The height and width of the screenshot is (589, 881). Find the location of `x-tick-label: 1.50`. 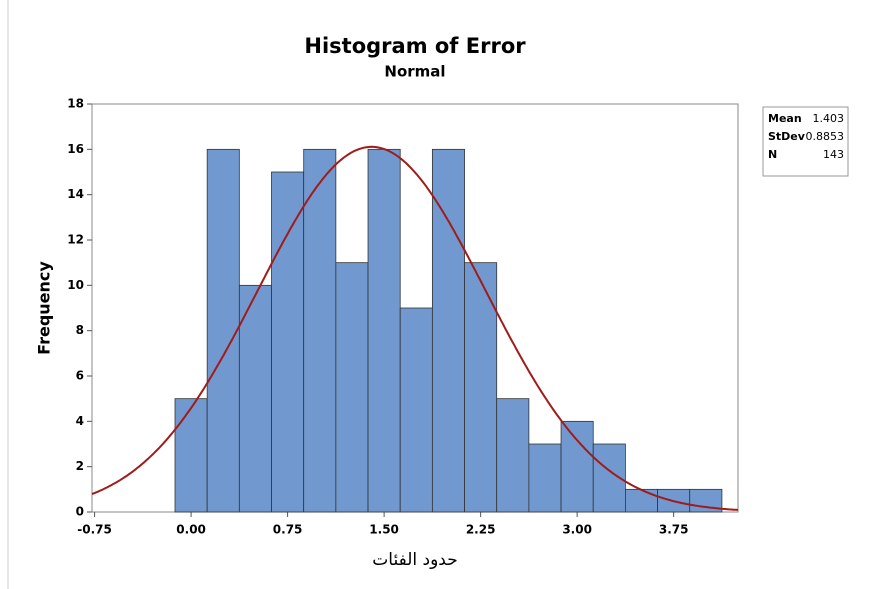

x-tick-label: 1.50 is located at coordinates (384, 530).